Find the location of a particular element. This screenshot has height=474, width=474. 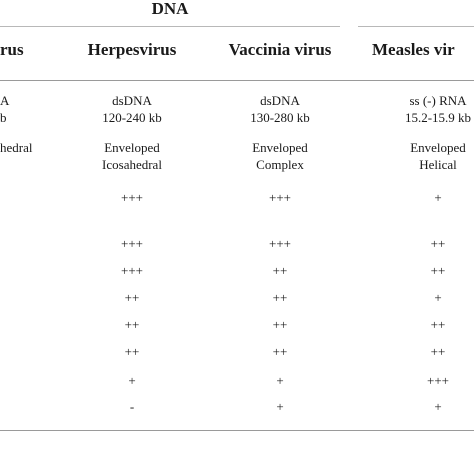

vaccinia-capsid: Complex is located at coordinates (280, 164).